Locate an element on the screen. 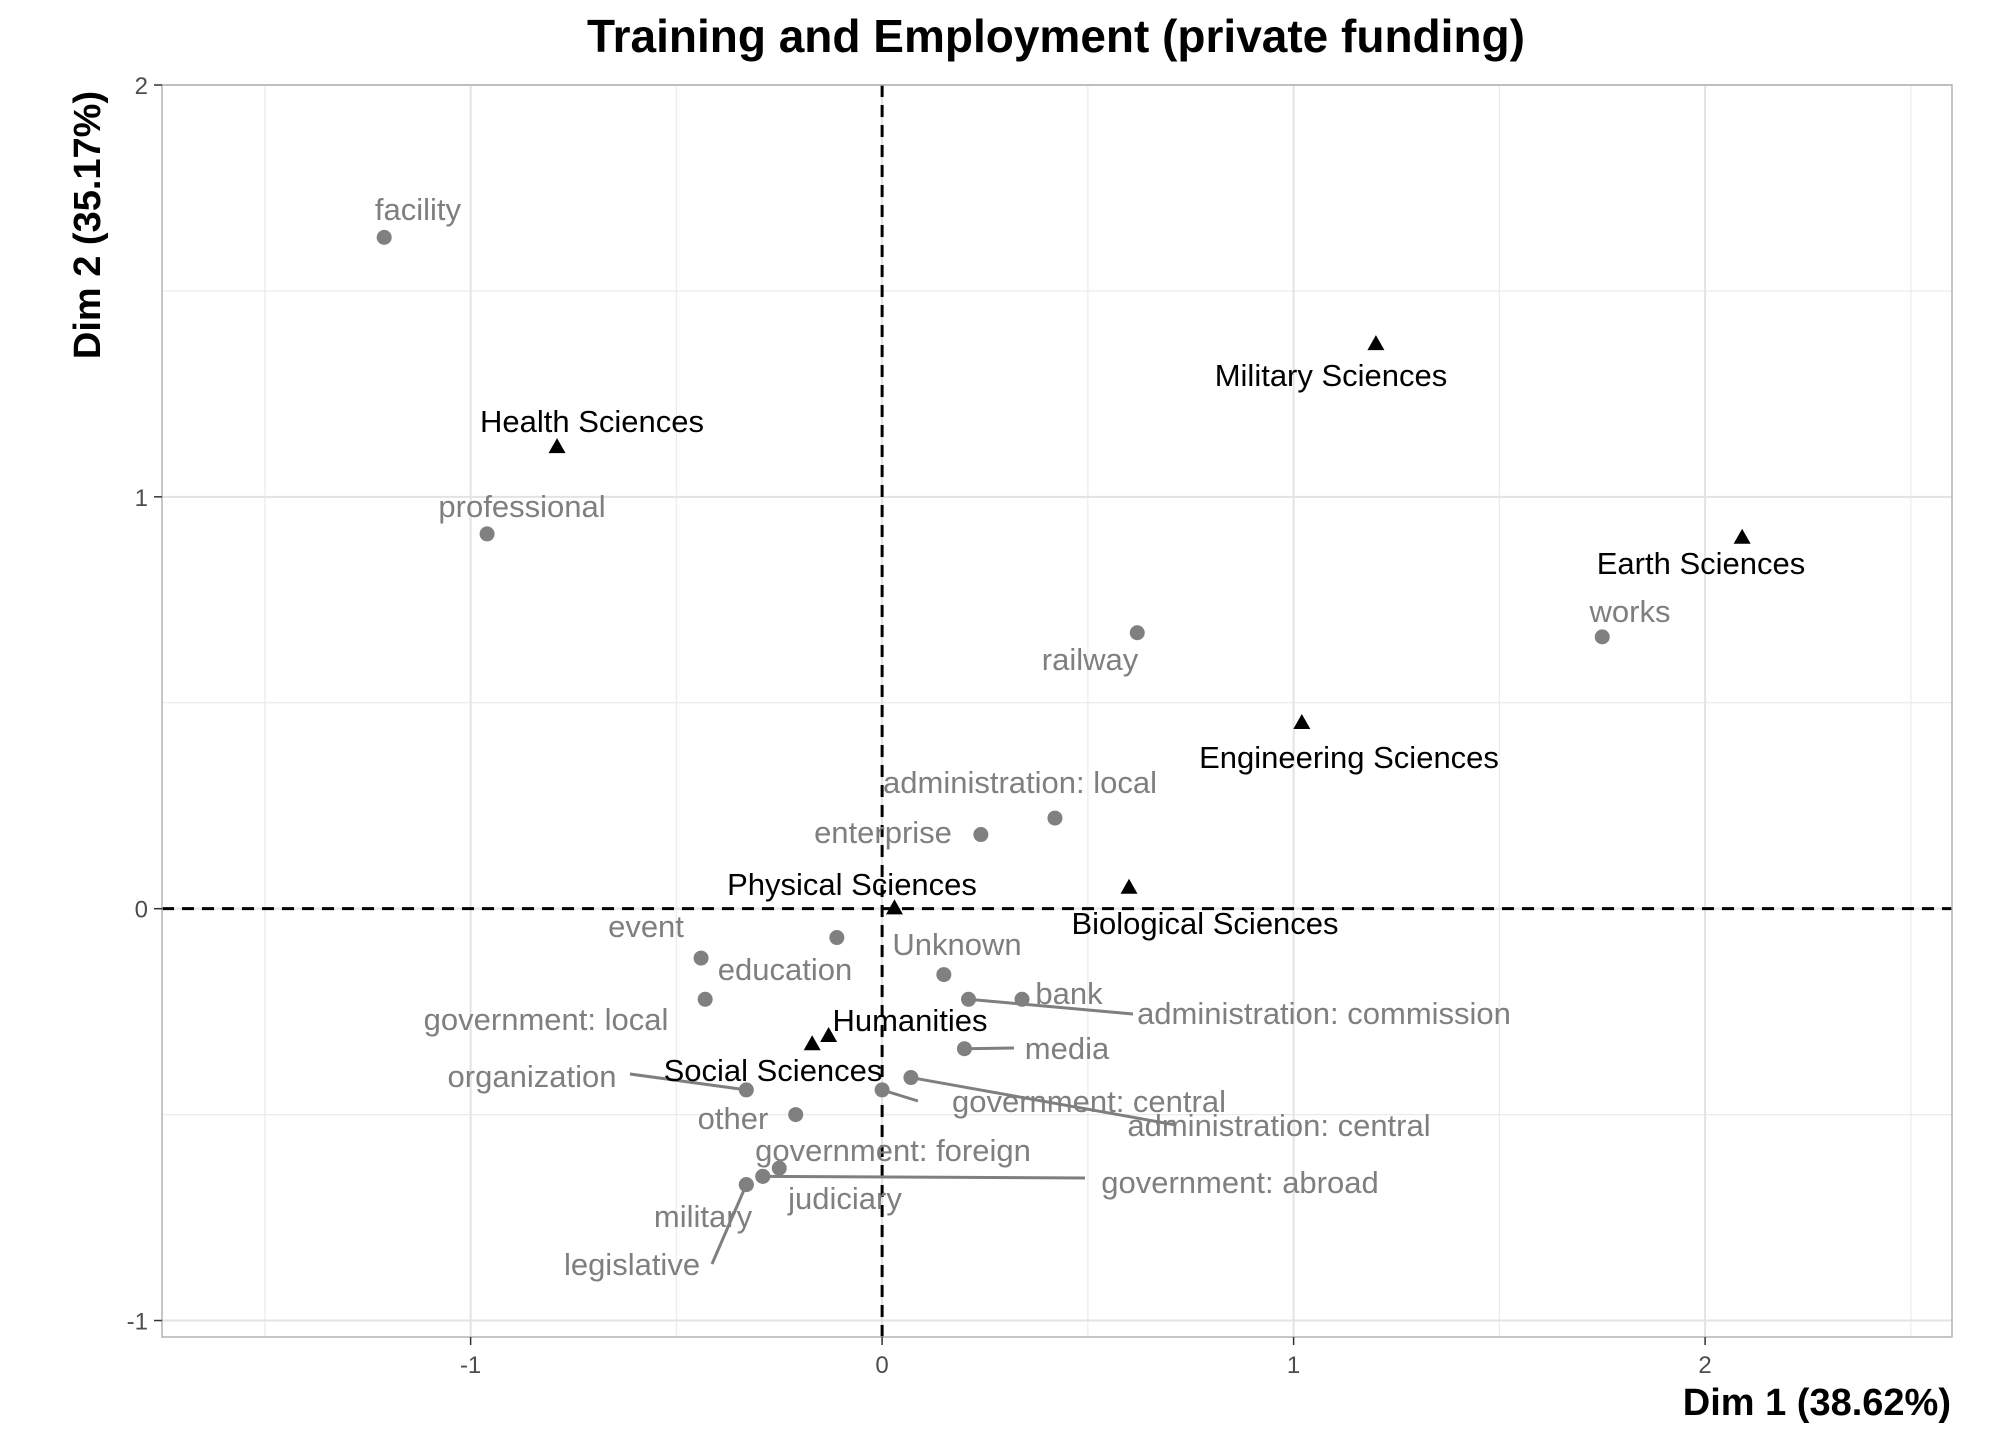  point-event is located at coordinates (837, 938).